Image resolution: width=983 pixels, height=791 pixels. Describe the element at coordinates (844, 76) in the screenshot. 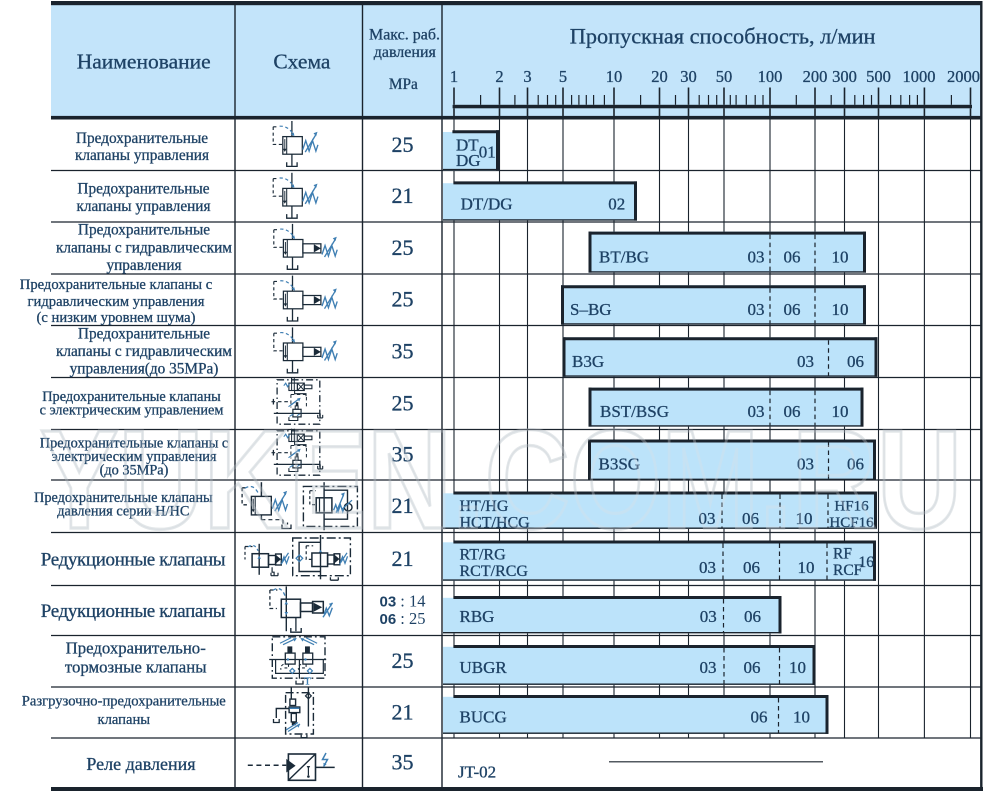

I see `svg-text: 300` at that location.